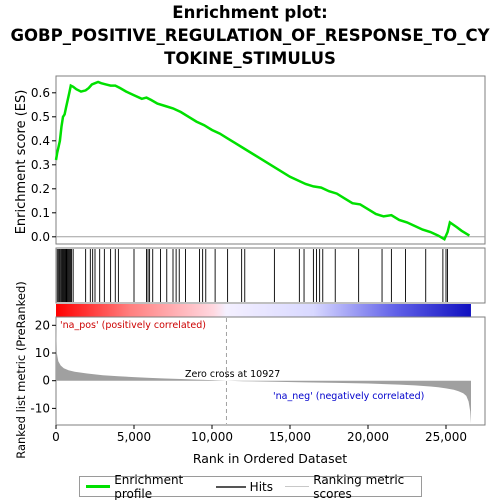 This screenshot has height=500, width=500. I want to click on pos-correlation-label: 'na_pos' (positively correlated), so click(133, 325).